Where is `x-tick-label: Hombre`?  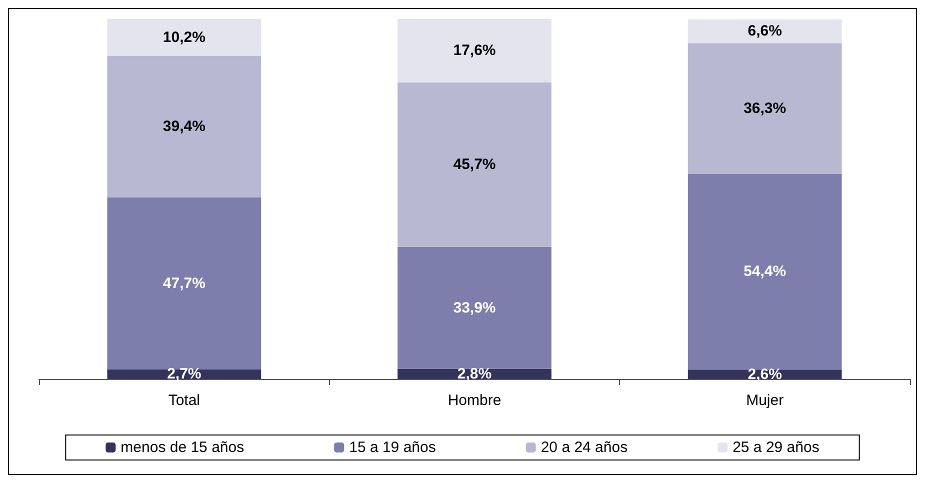 x-tick-label: Hombre is located at coordinates (475, 400).